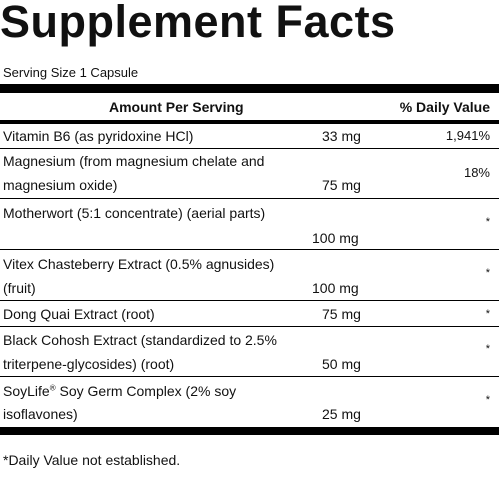 Image resolution: width=499 pixels, height=484 pixels. What do you see at coordinates (341, 364) in the screenshot?
I see `ingredient-amount: 50 mg` at bounding box center [341, 364].